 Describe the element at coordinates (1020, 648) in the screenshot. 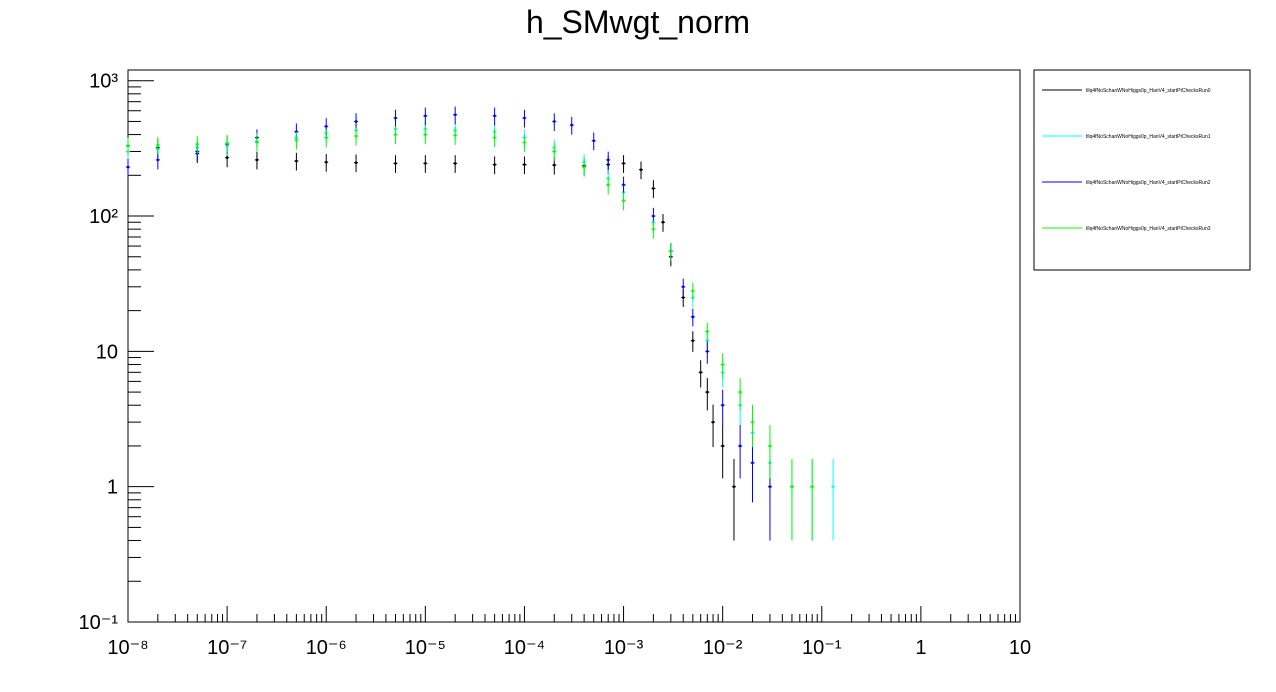

I see `x-tick-label: 10` at that location.